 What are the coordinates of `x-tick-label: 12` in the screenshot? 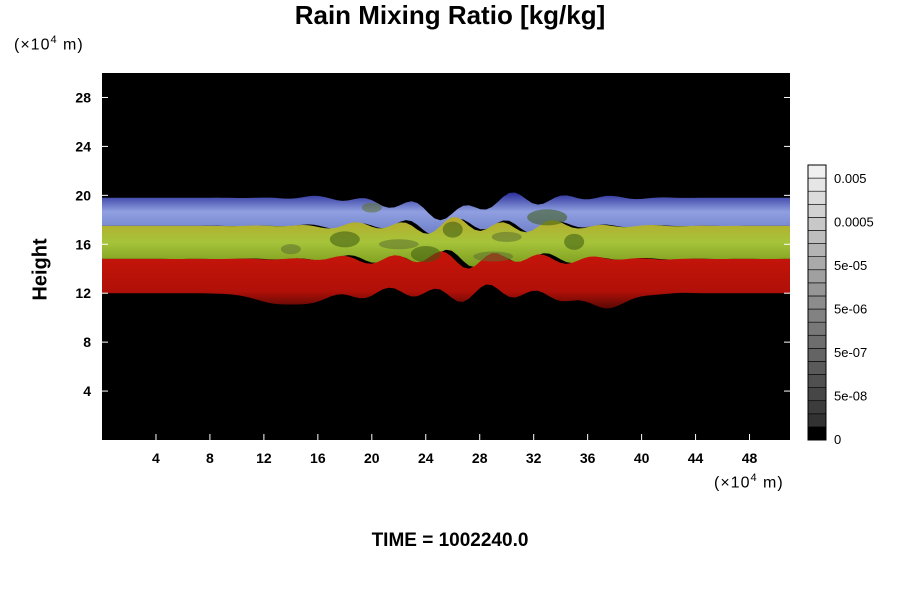 It's located at (264, 458).